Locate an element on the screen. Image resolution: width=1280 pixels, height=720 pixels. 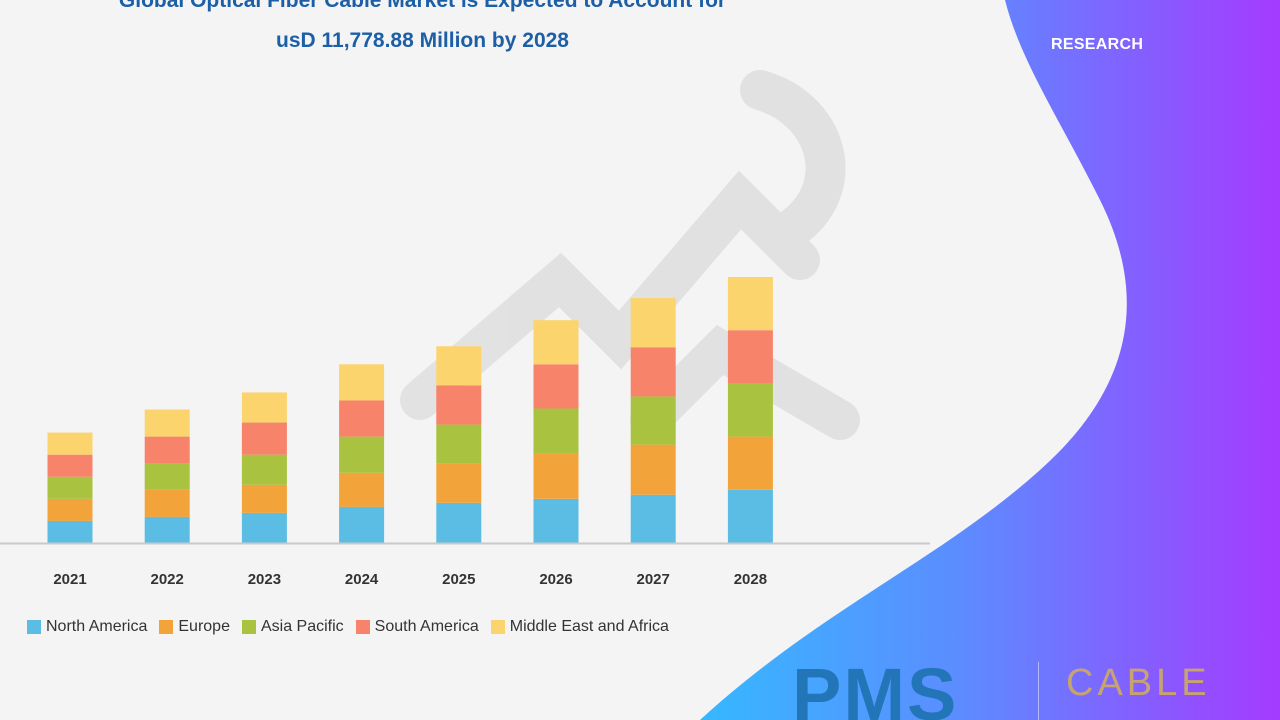
research-label: RESEARCH is located at coordinates (1097, 44).